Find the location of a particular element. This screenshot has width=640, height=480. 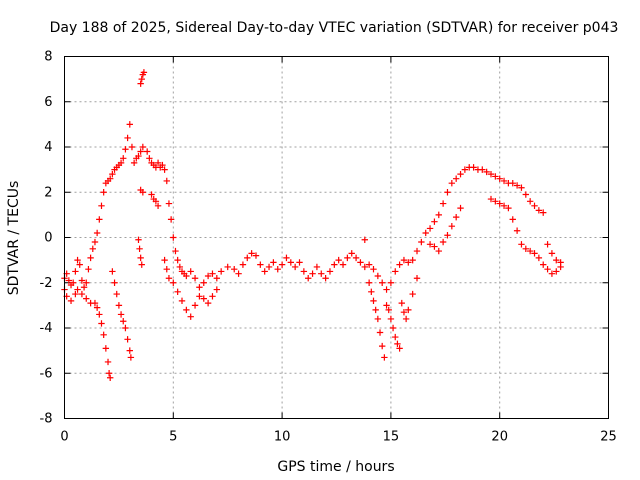

y-tick-labels: -8 -6 -4 -2 0 2 4 6 8 is located at coordinates (46, 238).